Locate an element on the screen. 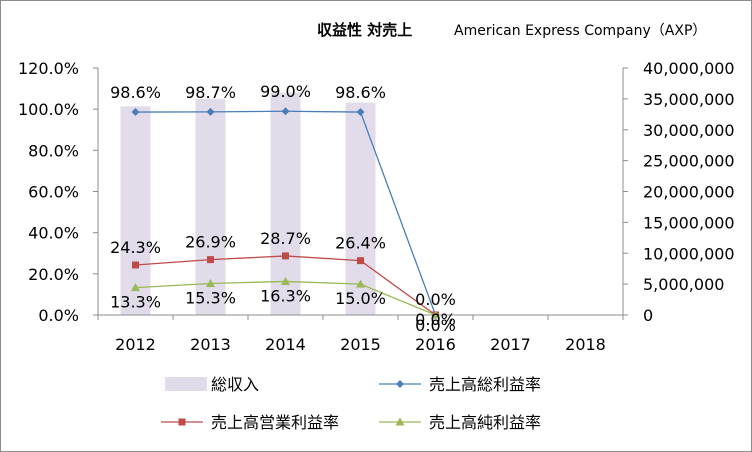 The height and width of the screenshot is (452, 752). x-tick-label: 2018 is located at coordinates (585, 344).